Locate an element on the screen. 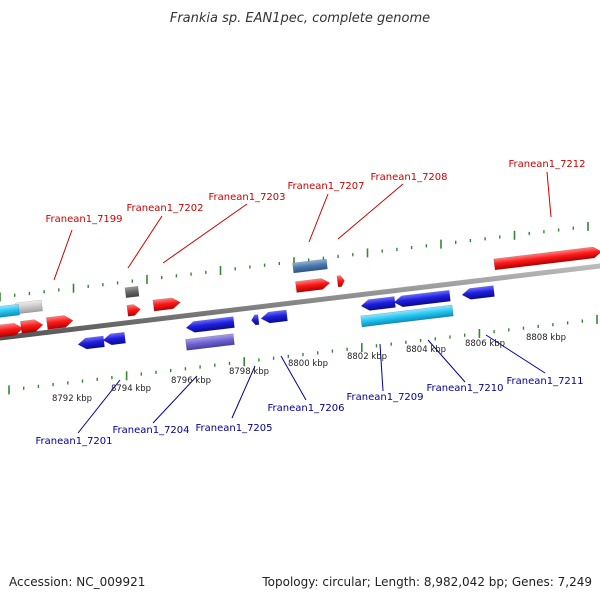 The width and height of the screenshot is (600, 600). gene-7208b is located at coordinates (340, 281).